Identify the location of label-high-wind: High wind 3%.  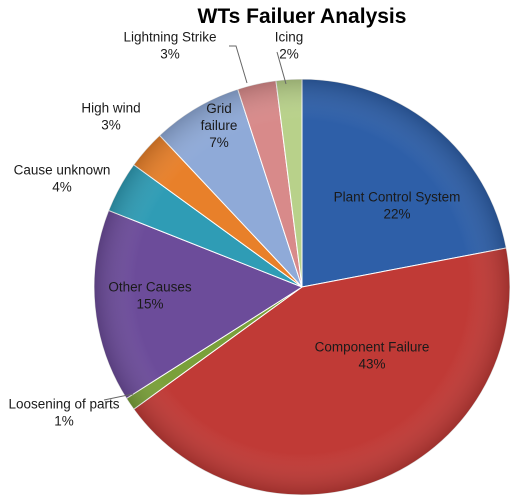
(110, 117).